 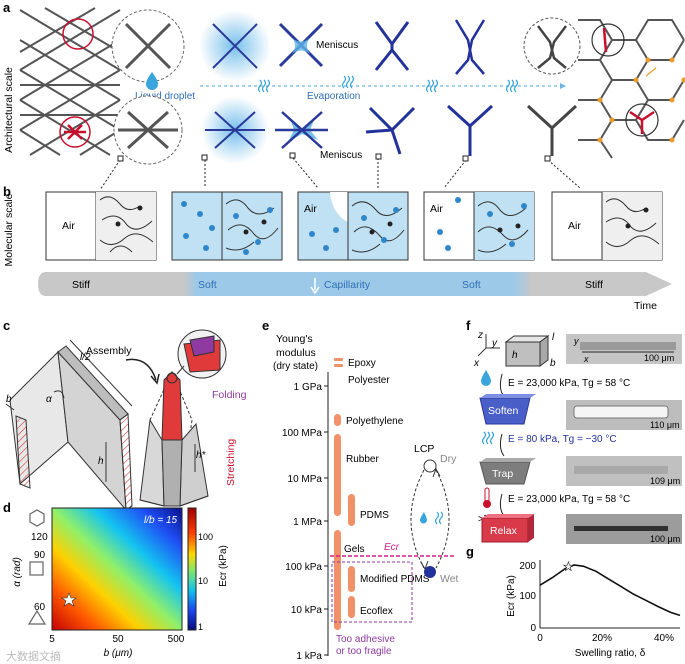 I want to click on material-epoxy: Epoxy, so click(x=362, y=363).